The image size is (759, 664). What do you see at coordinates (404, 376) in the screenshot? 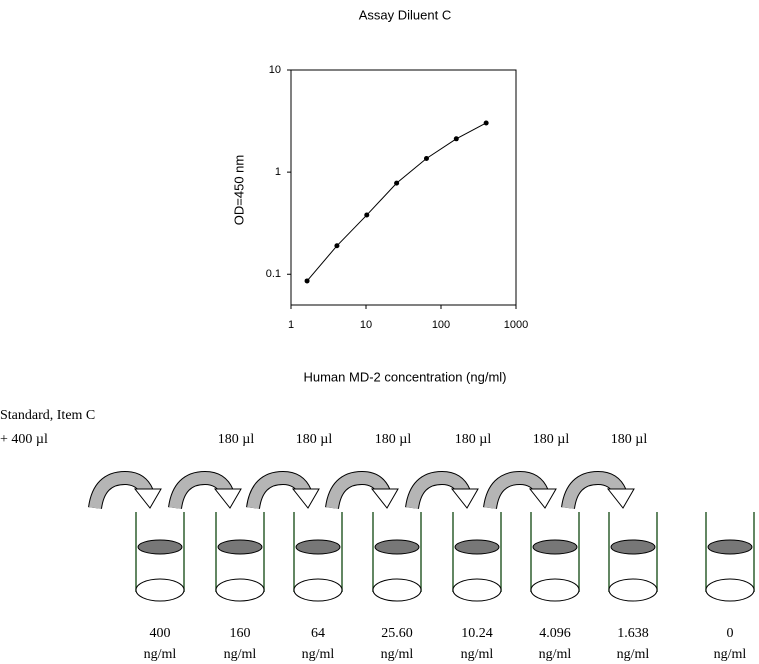
I see `x-axis-label: Human MD-2 concentration (ng/ml)` at bounding box center [404, 376].